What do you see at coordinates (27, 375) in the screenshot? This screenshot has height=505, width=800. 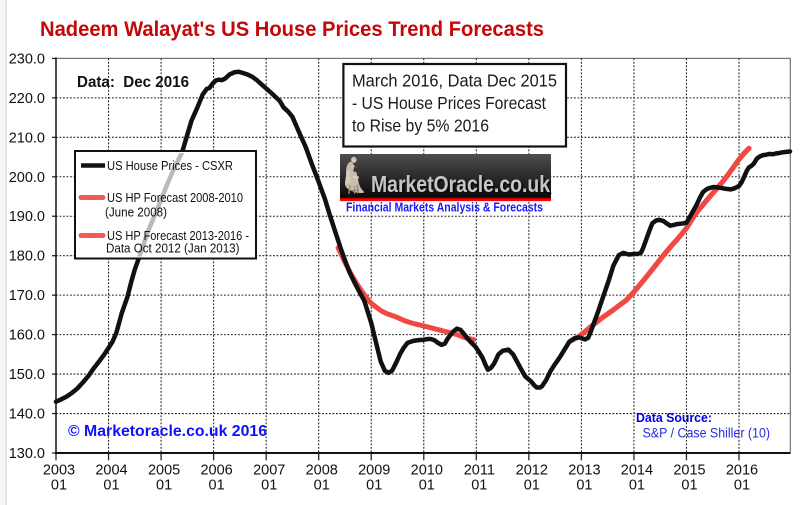 I see `svg-text: 150.0` at bounding box center [27, 375].